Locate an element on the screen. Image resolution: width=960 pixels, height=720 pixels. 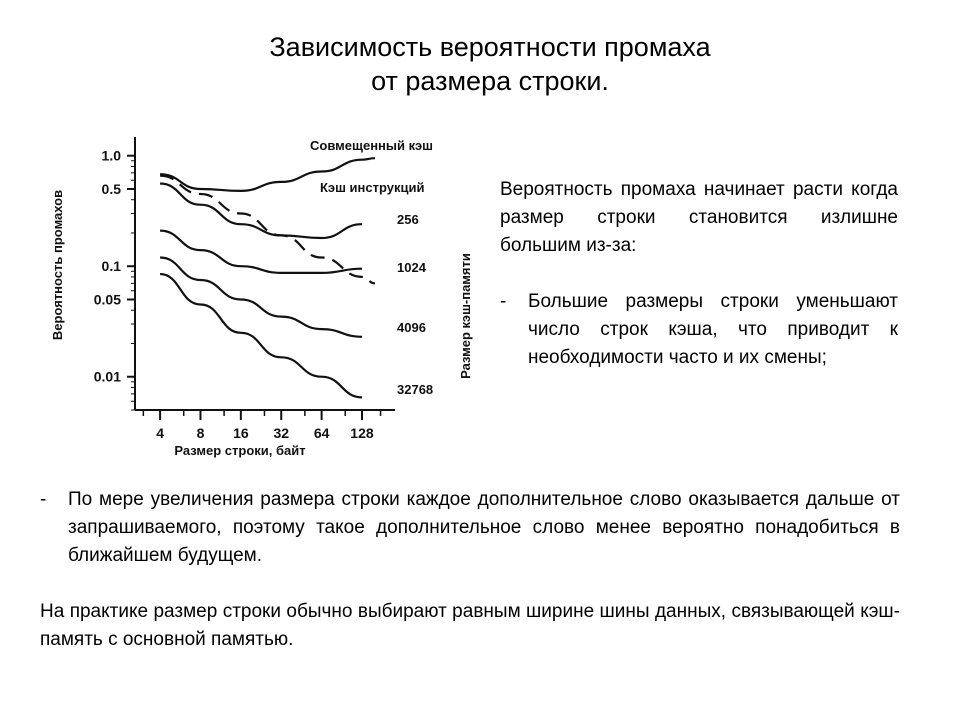
title-line-1: Зависимость вероятности промаха is located at coordinates (490, 47).